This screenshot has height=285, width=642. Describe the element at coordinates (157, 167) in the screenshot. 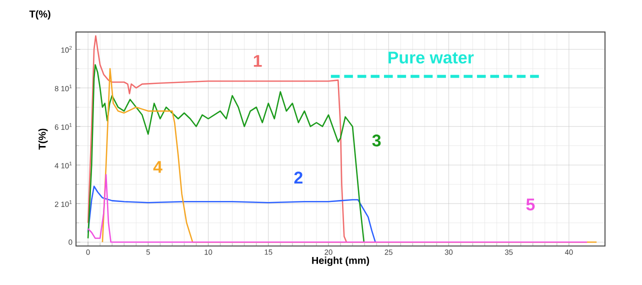

I see `series-label: 4` at that location.